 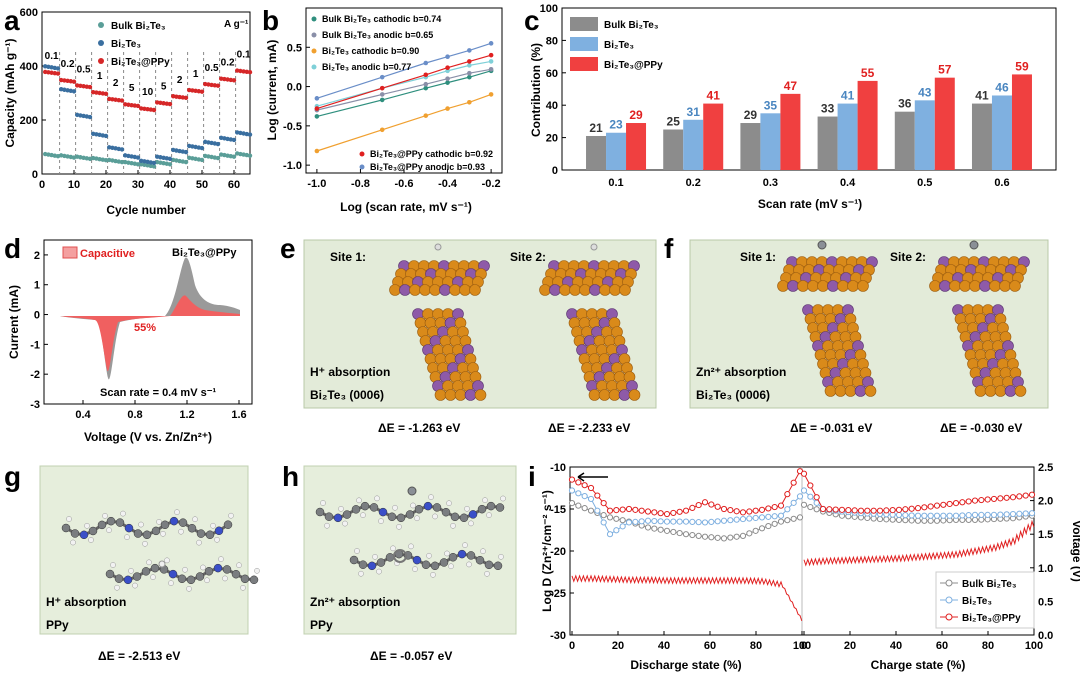 I want to click on h-atom-site1, so click(x=438, y=247).